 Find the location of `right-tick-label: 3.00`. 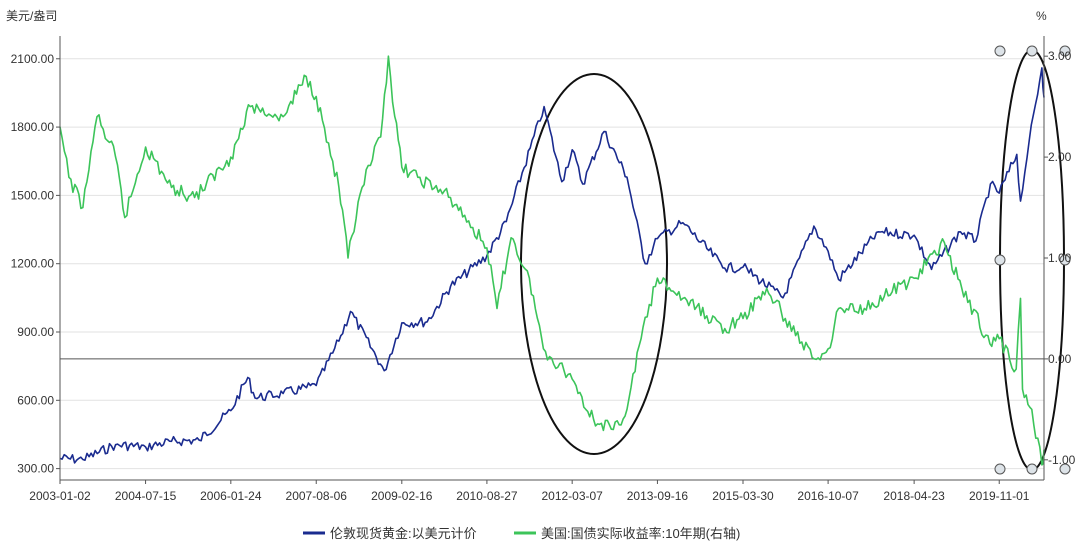

right-tick-label: 3.00 is located at coordinates (1060, 56).